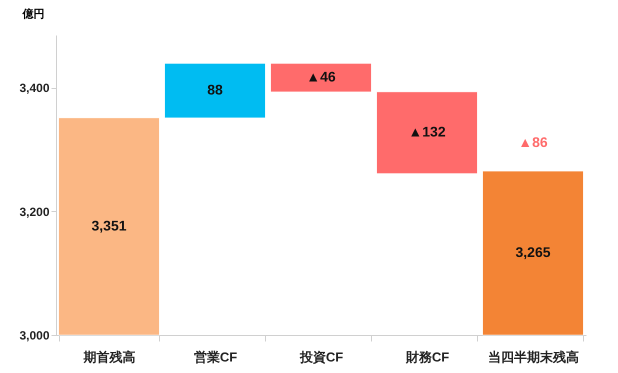 The height and width of the screenshot is (373, 618). What do you see at coordinates (33, 14) in the screenshot?
I see `y-axis-title: 億円` at bounding box center [33, 14].